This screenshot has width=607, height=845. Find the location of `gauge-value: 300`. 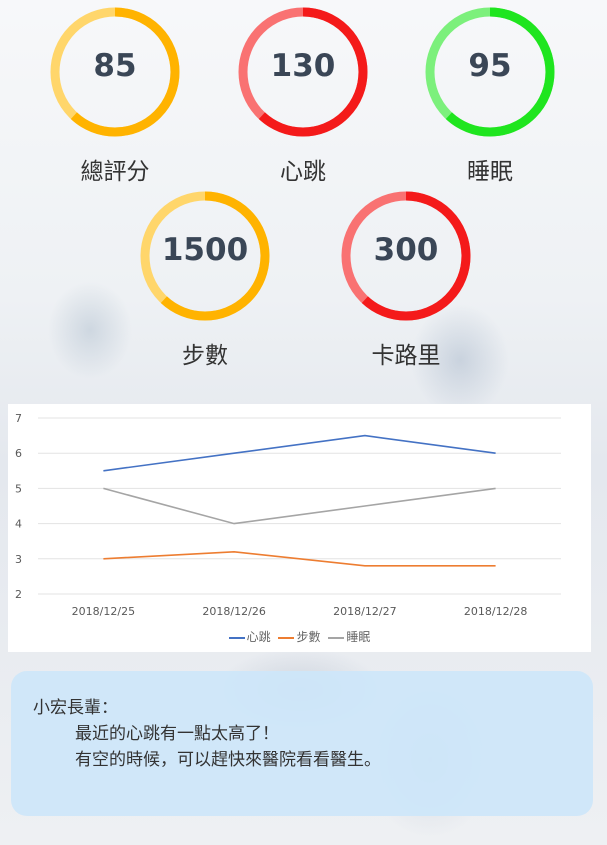

gauge-value: 300 is located at coordinates (406, 250).